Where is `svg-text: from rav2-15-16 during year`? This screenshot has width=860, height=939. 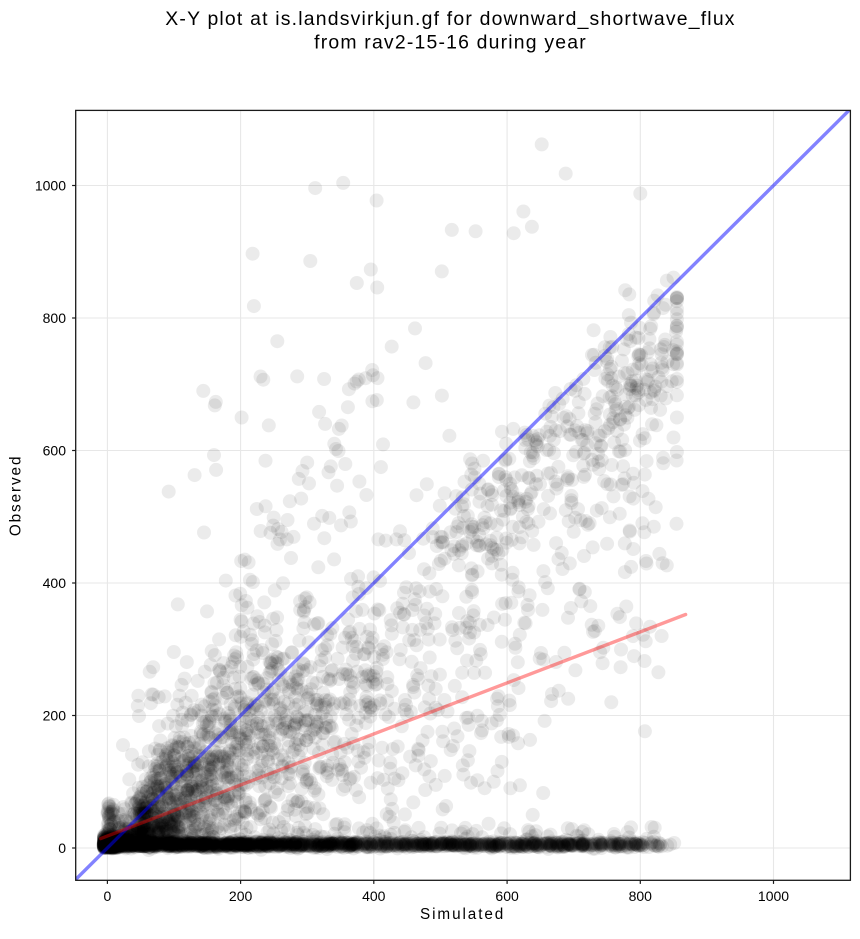
svg-text: from rav2-15-16 during year is located at coordinates (450, 43).